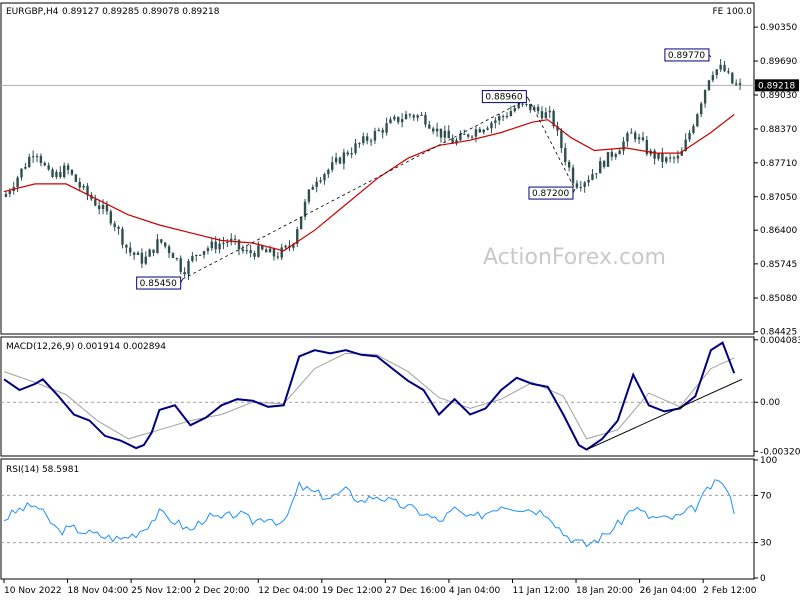 Image resolution: width=800 pixels, height=600 pixels. Describe the element at coordinates (770, 403) in the screenshot. I see `macd-y-tick-label: 0.00` at that location.